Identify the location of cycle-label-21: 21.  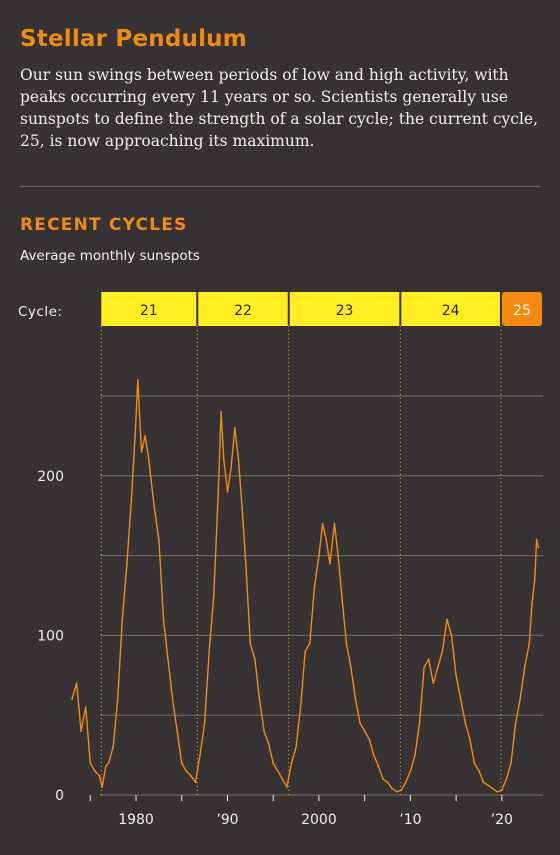
(149, 311).